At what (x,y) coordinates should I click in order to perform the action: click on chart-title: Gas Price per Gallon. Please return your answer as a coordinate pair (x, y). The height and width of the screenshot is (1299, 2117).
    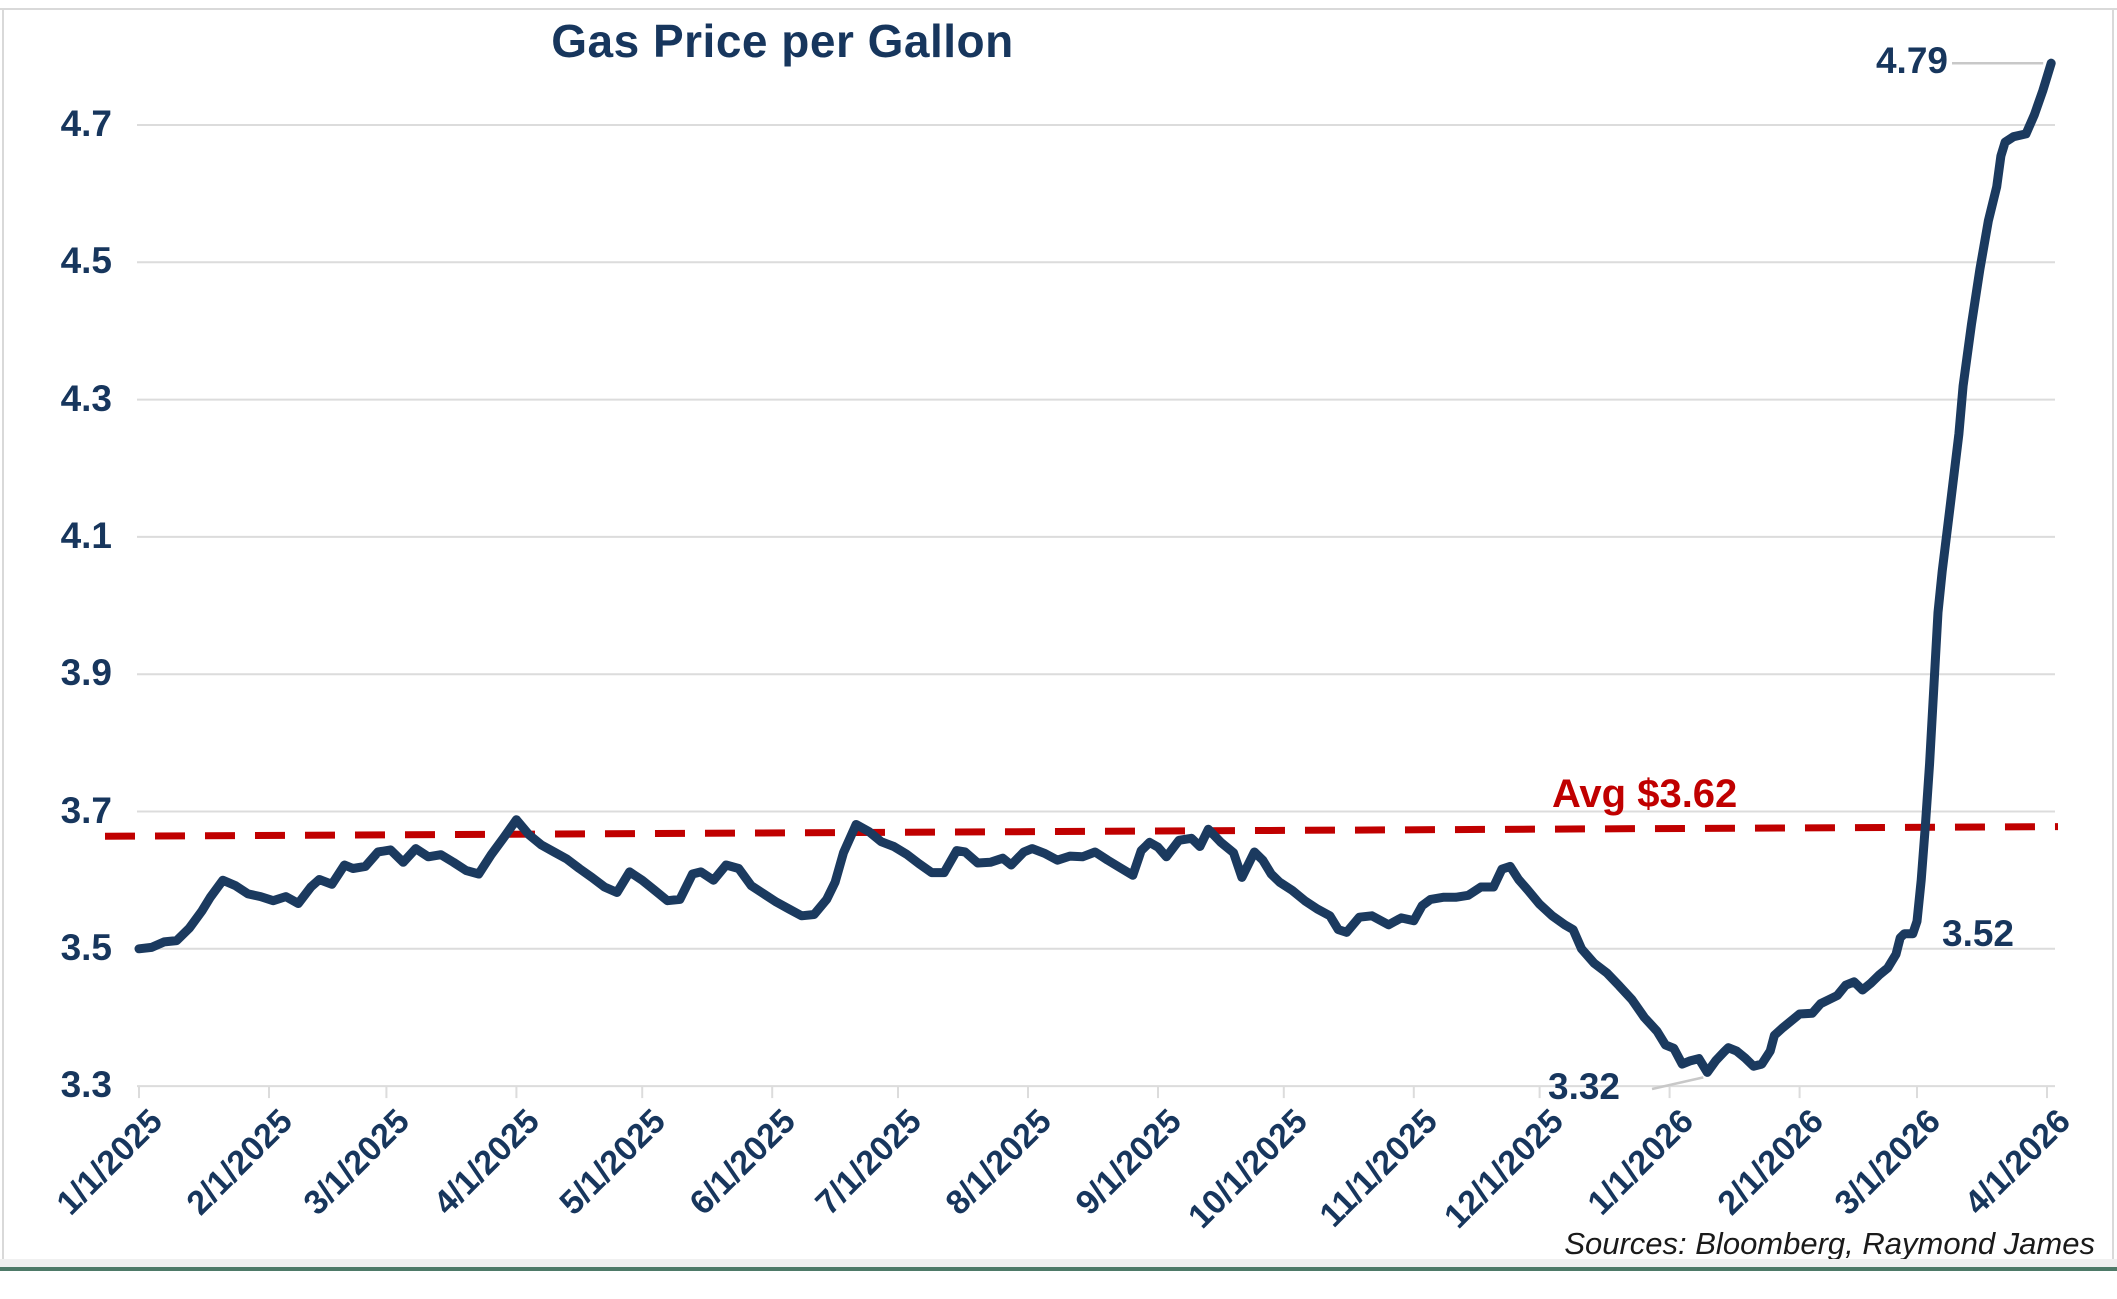
    Looking at the image, I should click on (782, 41).